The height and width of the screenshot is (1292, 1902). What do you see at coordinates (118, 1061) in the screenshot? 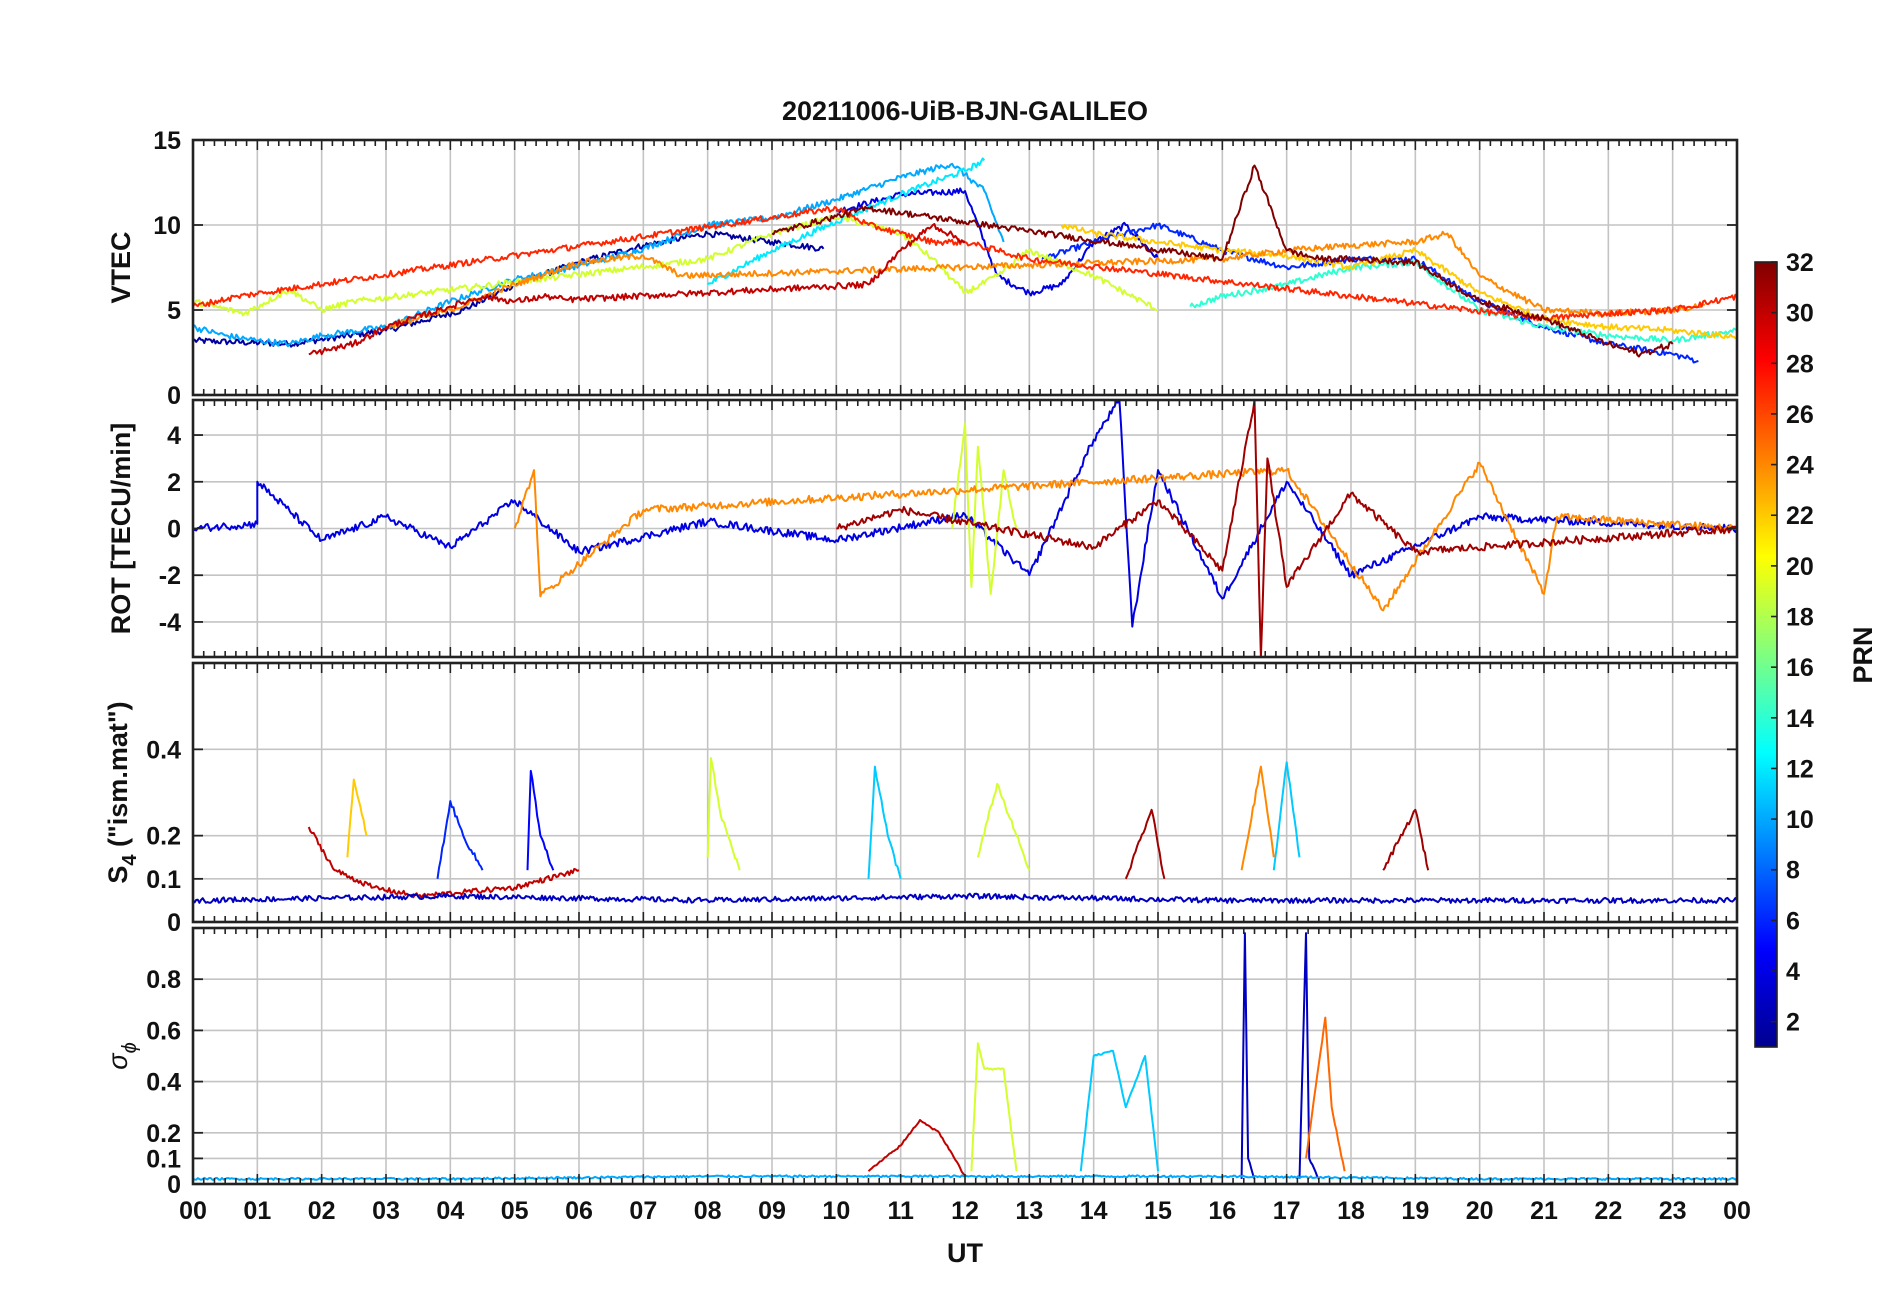
I see `y-axis-label-main: σ` at bounding box center [118, 1061].